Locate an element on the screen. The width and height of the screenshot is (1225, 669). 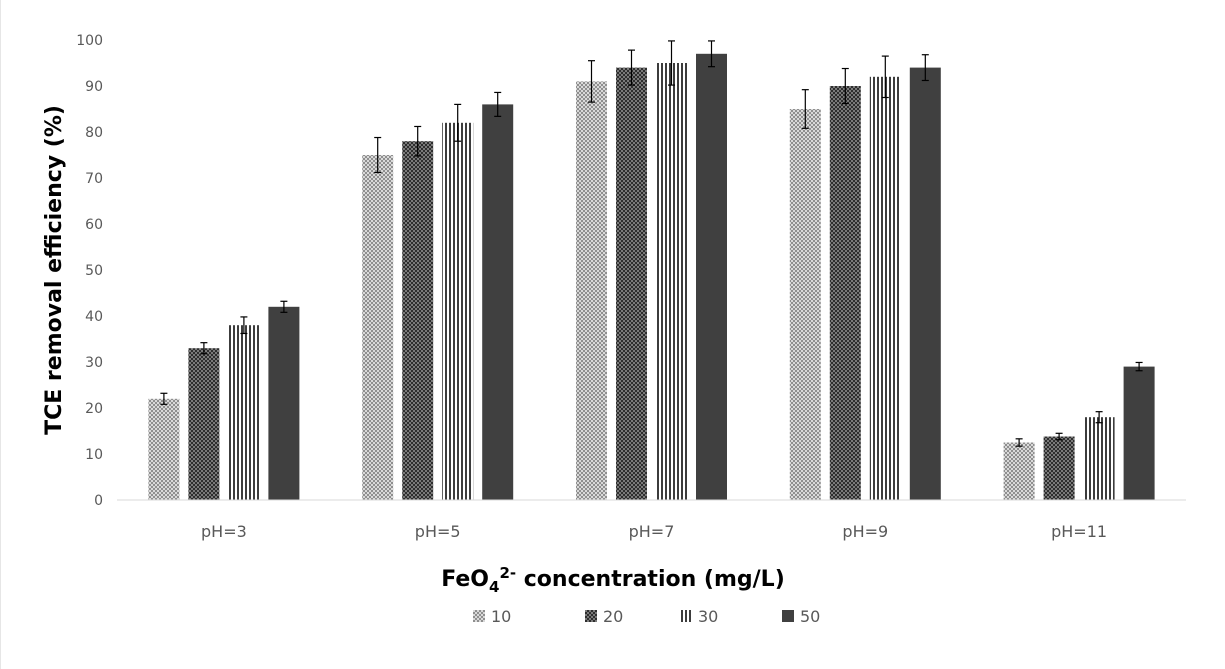
bar-20-pH=9 is located at coordinates (845, 293).